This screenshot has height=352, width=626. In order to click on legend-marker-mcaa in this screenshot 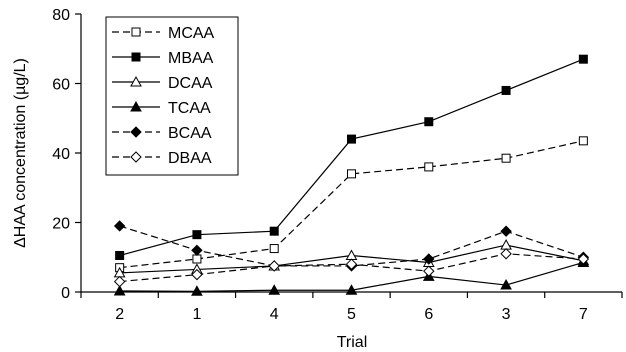, I will do `click(136, 32)`.